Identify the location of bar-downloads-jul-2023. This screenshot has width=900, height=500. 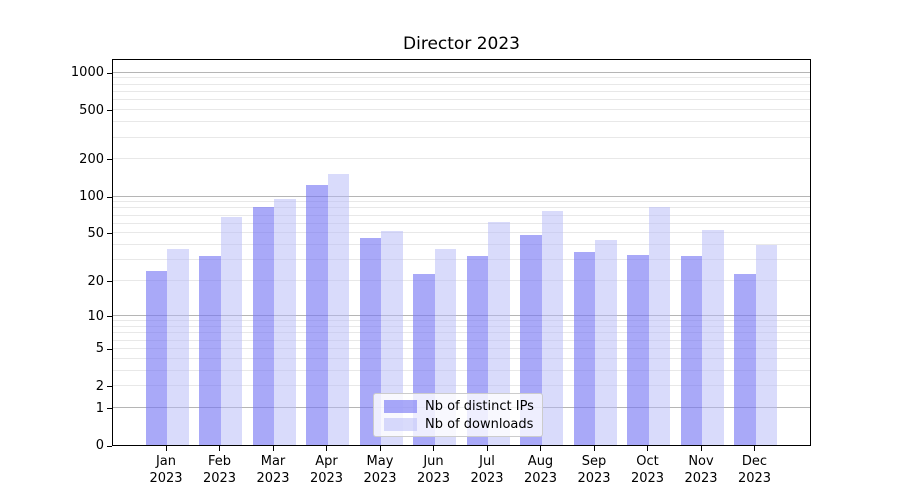
(499, 333).